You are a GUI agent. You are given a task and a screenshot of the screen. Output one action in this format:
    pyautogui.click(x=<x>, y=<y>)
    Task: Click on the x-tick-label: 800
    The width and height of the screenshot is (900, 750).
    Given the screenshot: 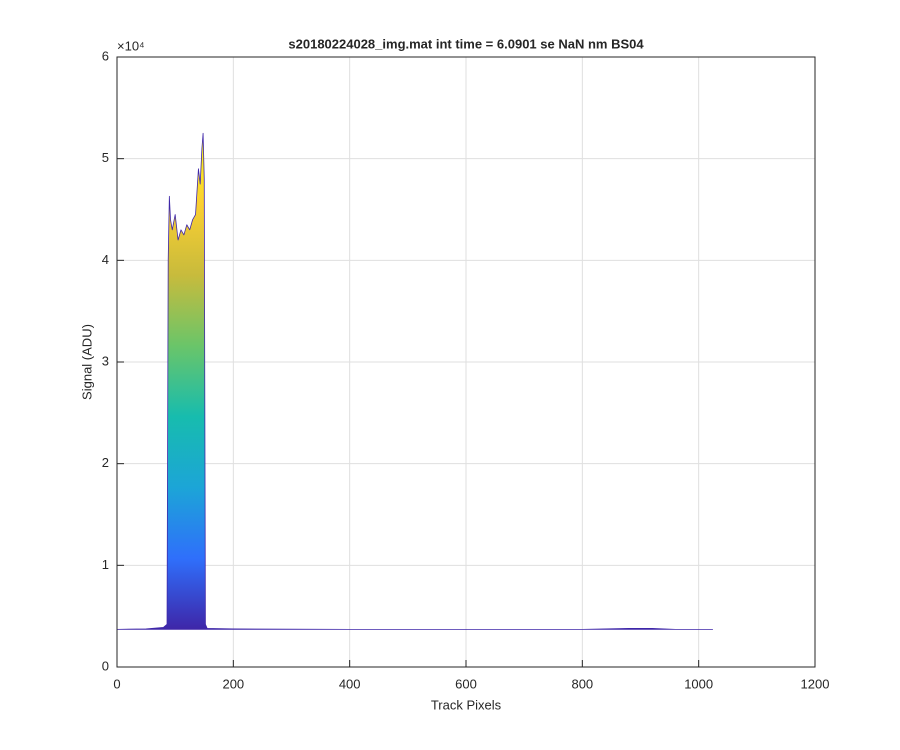 What is the action you would take?
    pyautogui.click(x=582, y=683)
    